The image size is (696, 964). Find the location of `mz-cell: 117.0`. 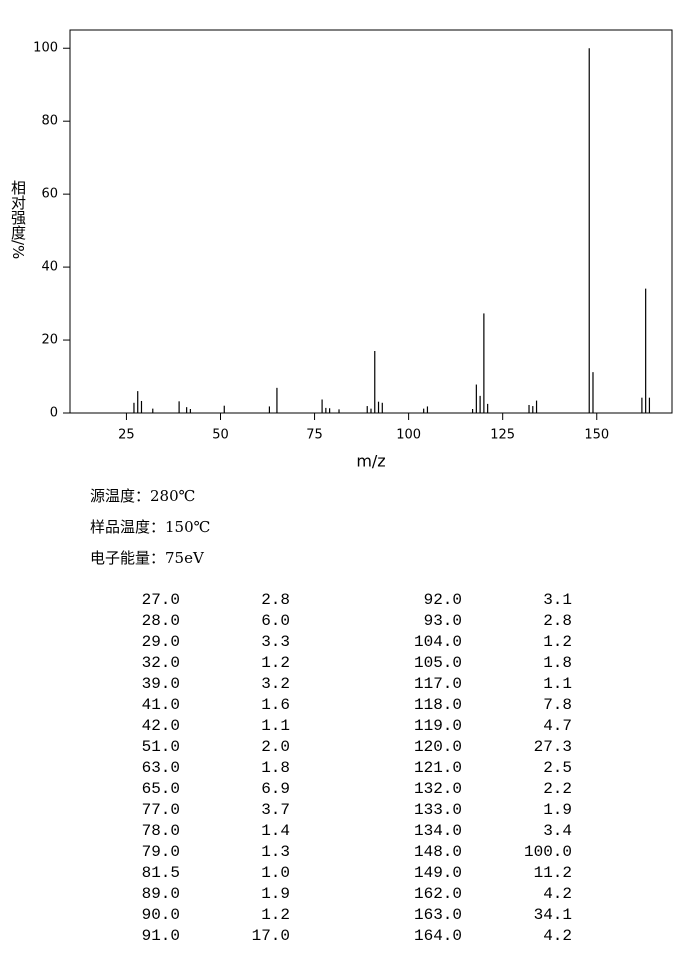

mz-cell: 117.0 is located at coordinates (438, 684).